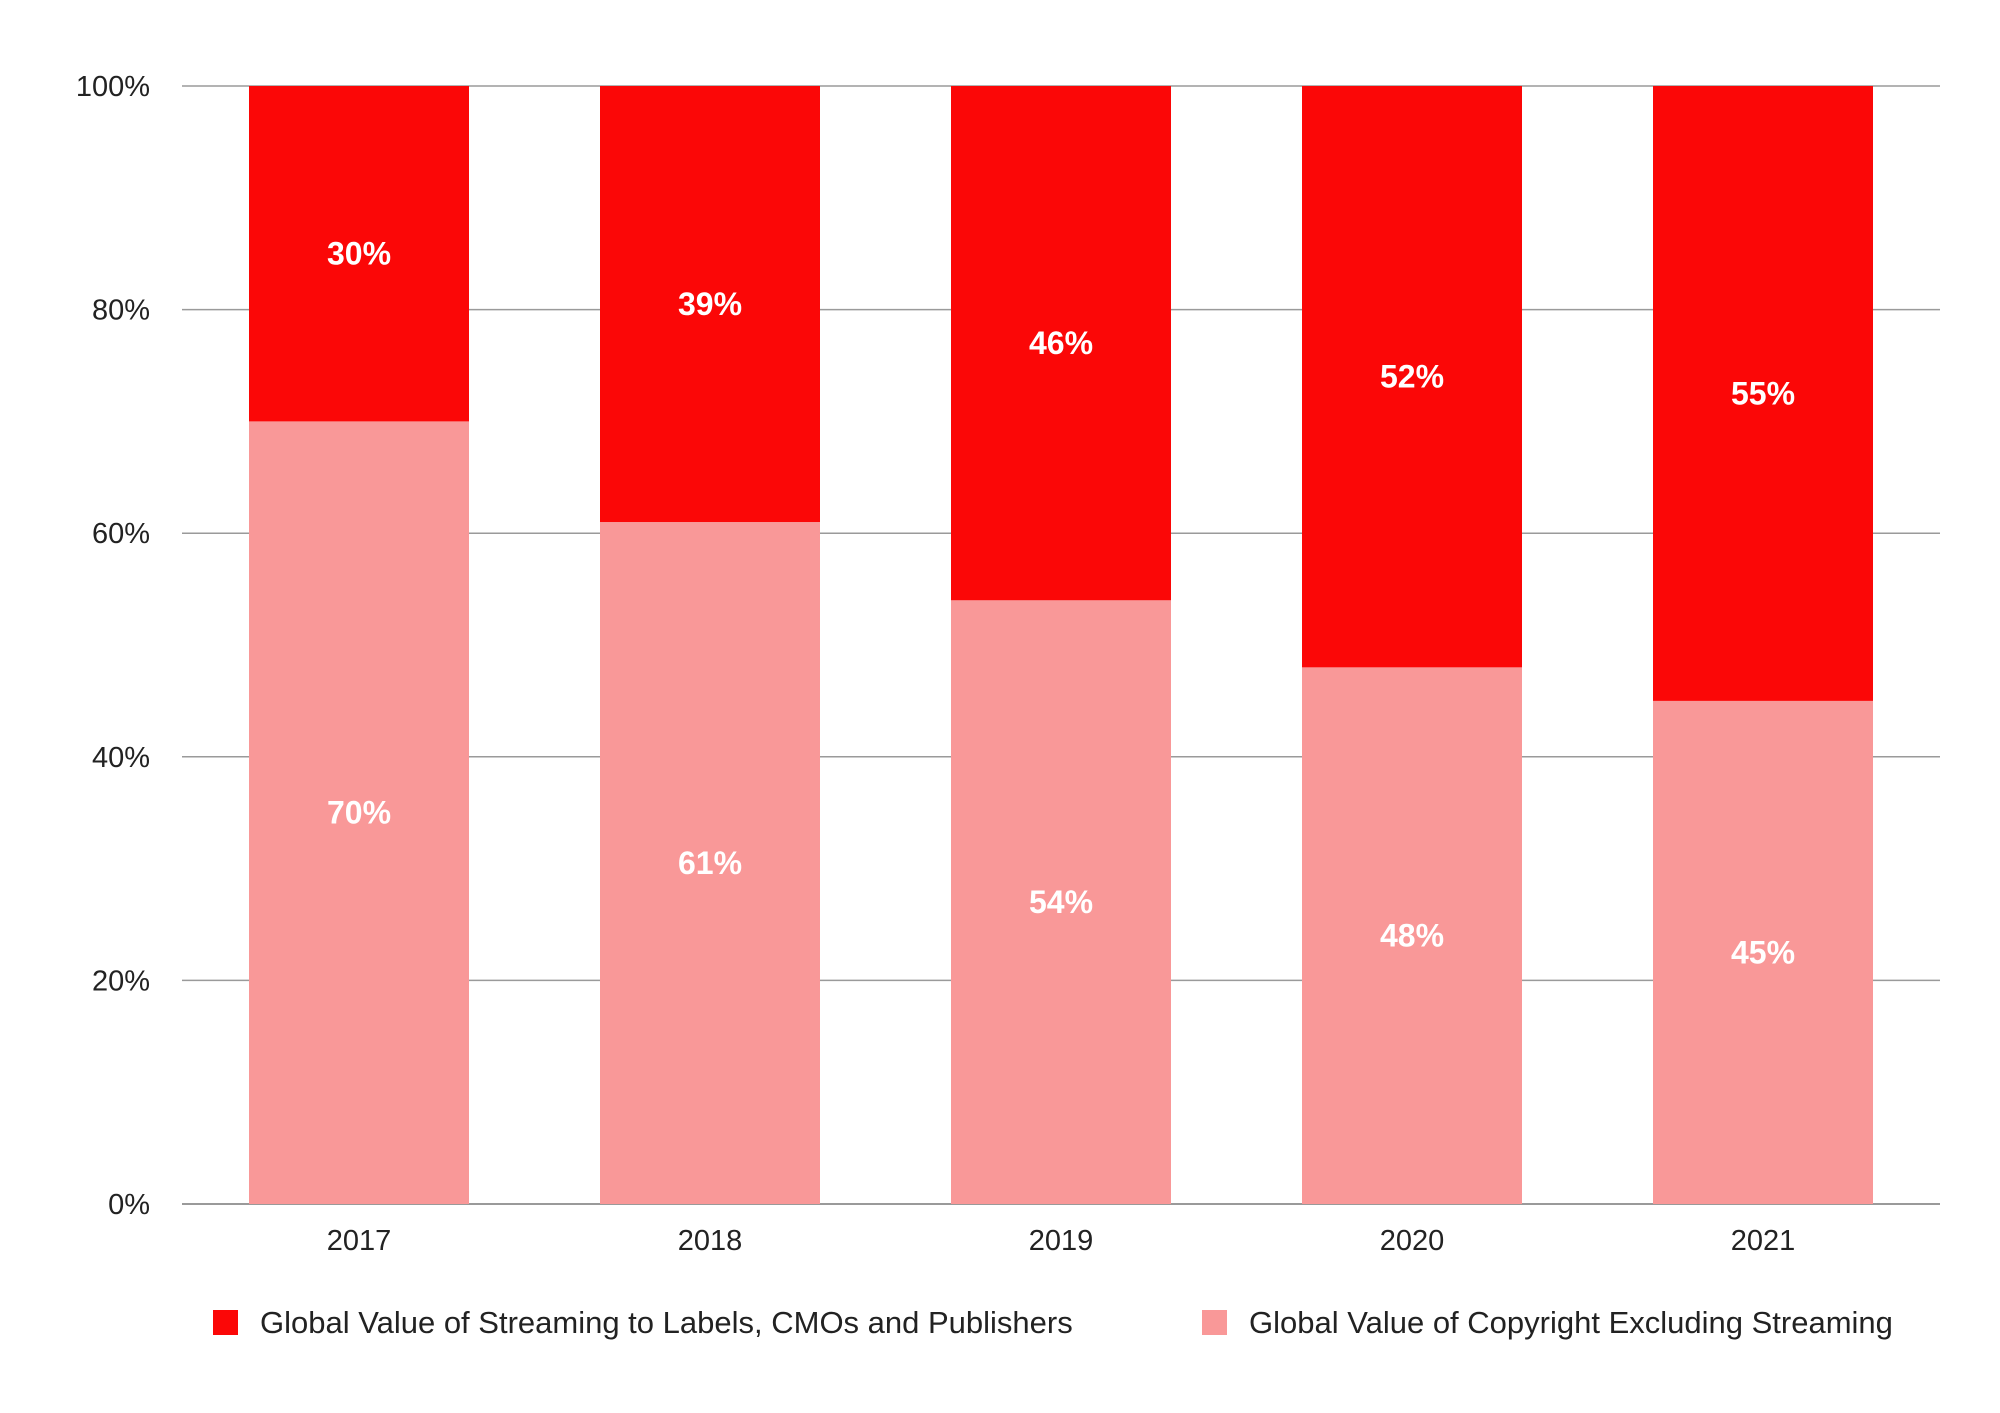  I want to click on data-label: 45%, so click(1763, 952).